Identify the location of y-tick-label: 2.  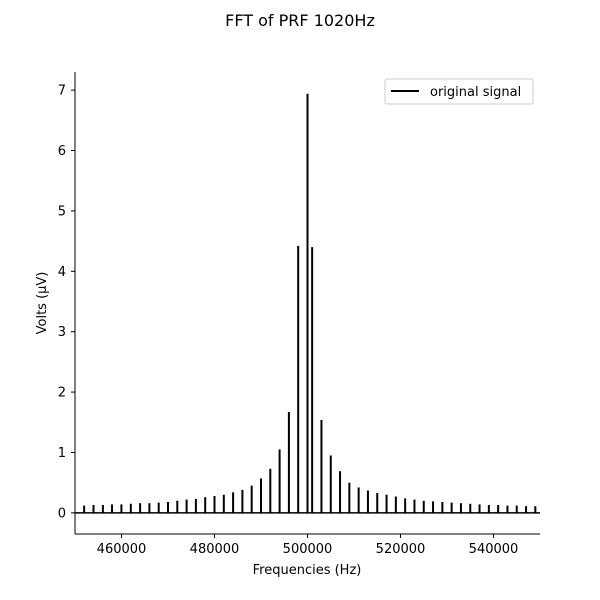
(62, 393).